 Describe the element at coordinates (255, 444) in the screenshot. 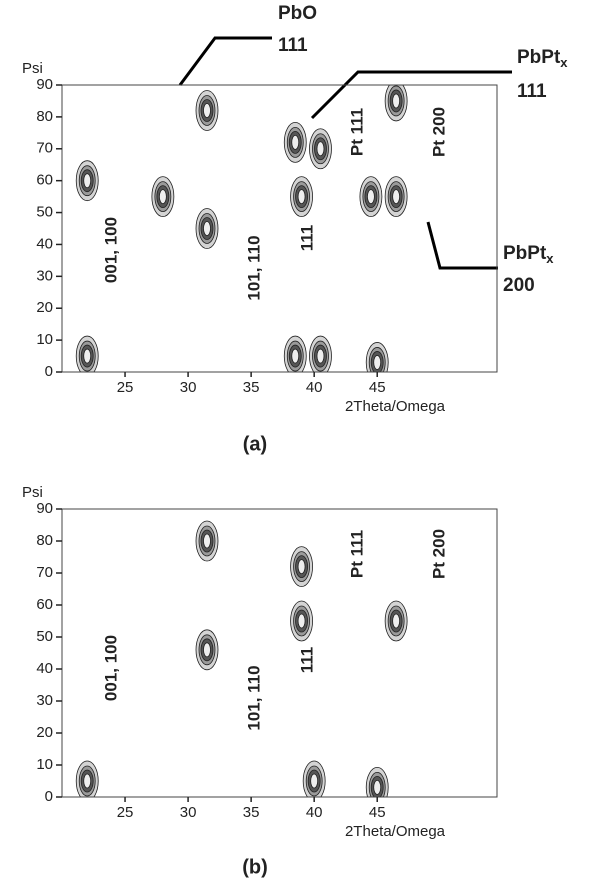

I see `caption: (a)` at that location.